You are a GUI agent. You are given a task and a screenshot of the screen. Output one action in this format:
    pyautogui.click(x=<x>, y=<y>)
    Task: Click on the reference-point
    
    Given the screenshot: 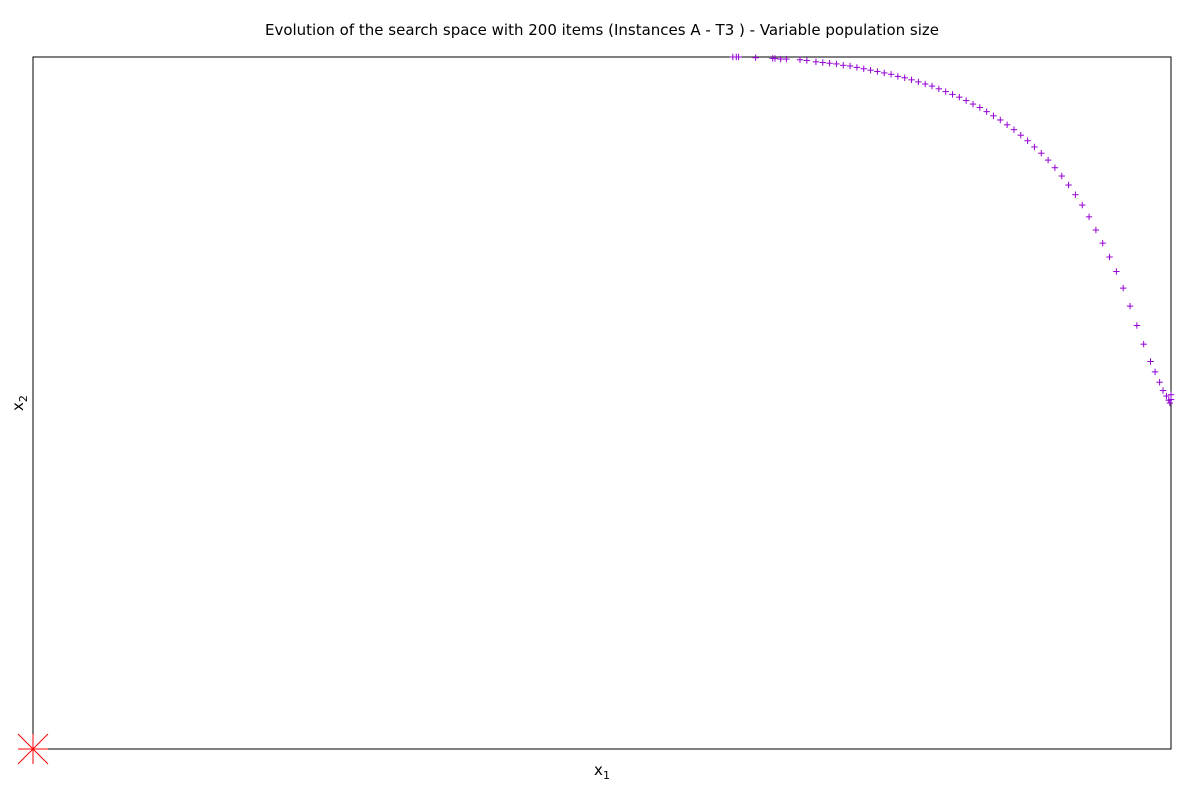 What is the action you would take?
    pyautogui.click(x=33, y=749)
    